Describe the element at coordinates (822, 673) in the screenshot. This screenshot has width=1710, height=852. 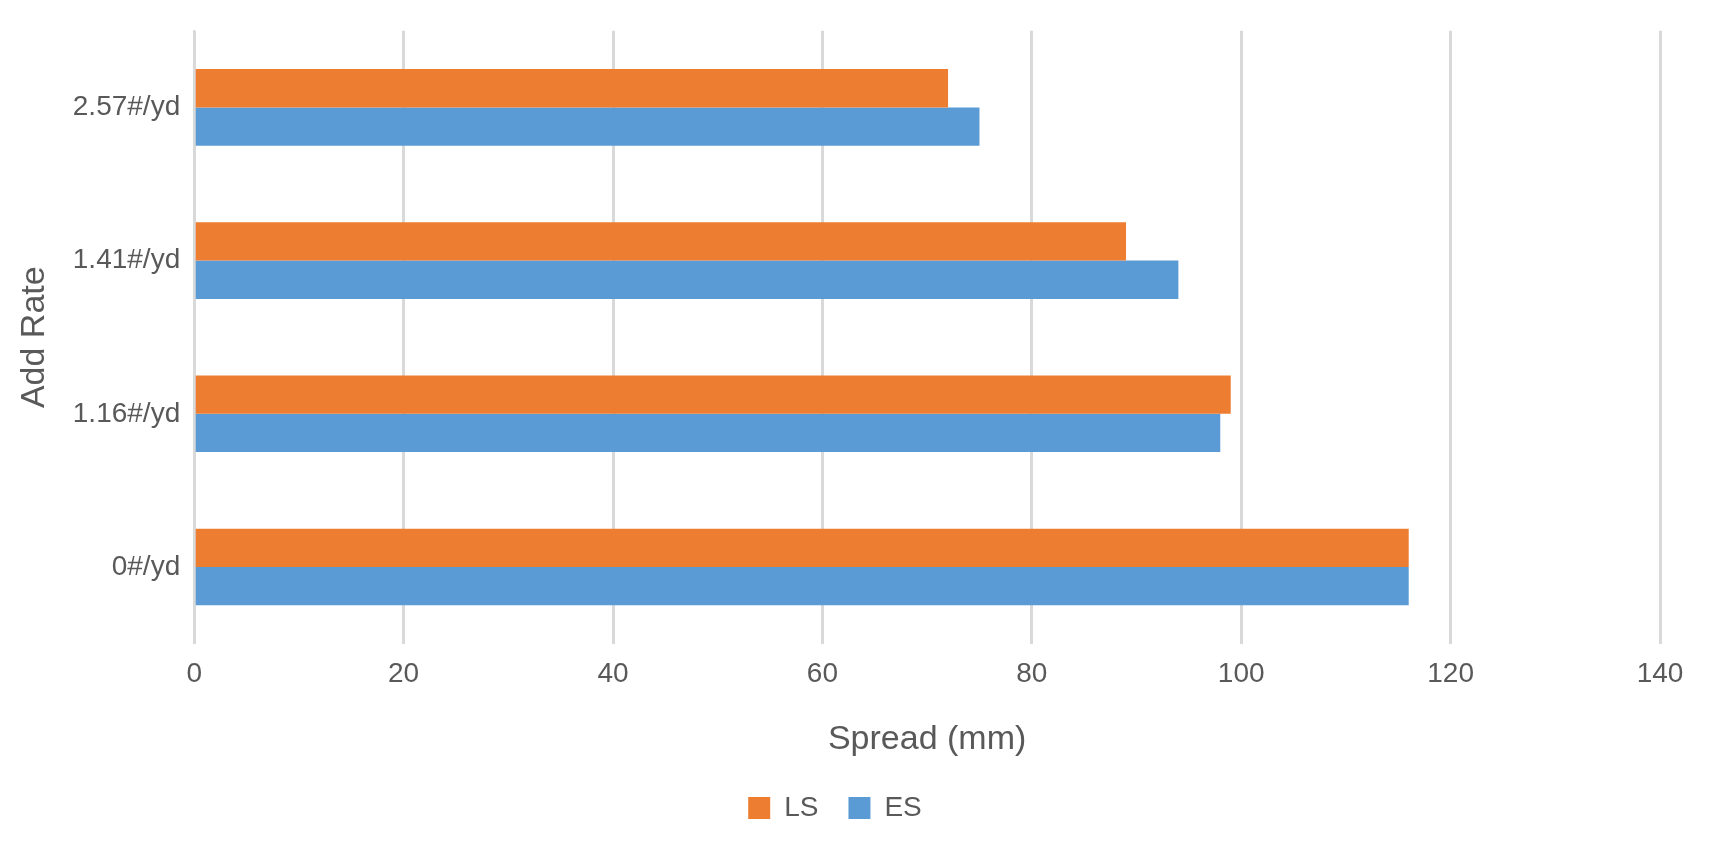
I see `x-tick-label: 60` at that location.